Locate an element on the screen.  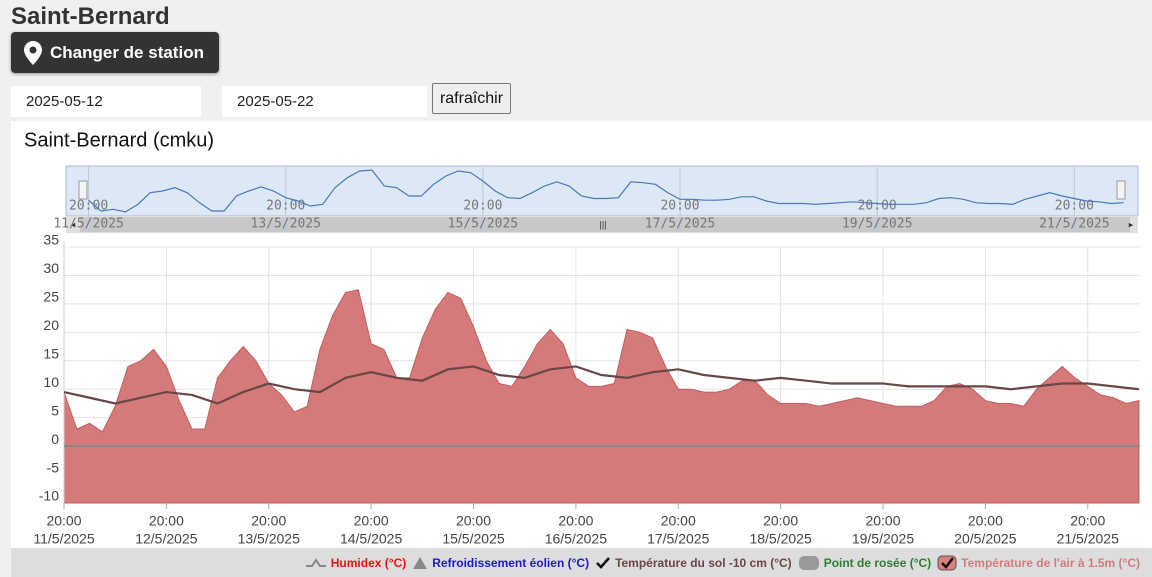
legend-item: Température du sol -10 cm (°C) is located at coordinates (693, 563).